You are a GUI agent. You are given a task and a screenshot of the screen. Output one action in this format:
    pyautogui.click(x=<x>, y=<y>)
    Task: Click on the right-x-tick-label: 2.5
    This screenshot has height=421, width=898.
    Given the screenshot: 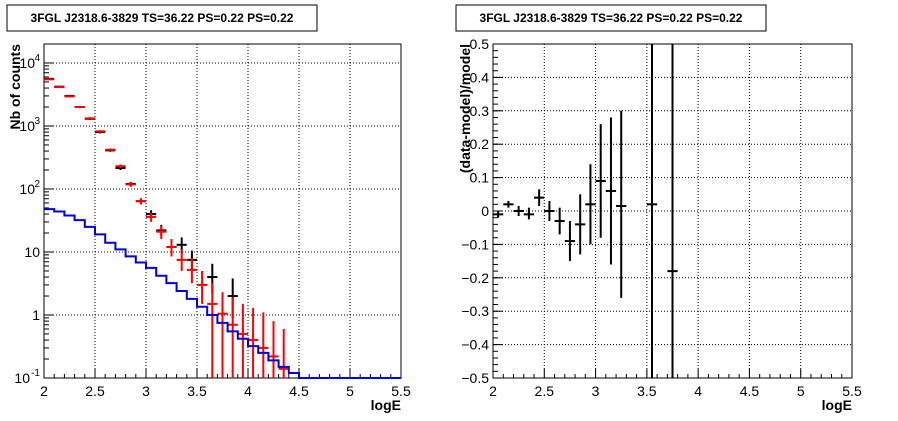 What is the action you would take?
    pyautogui.click(x=545, y=391)
    